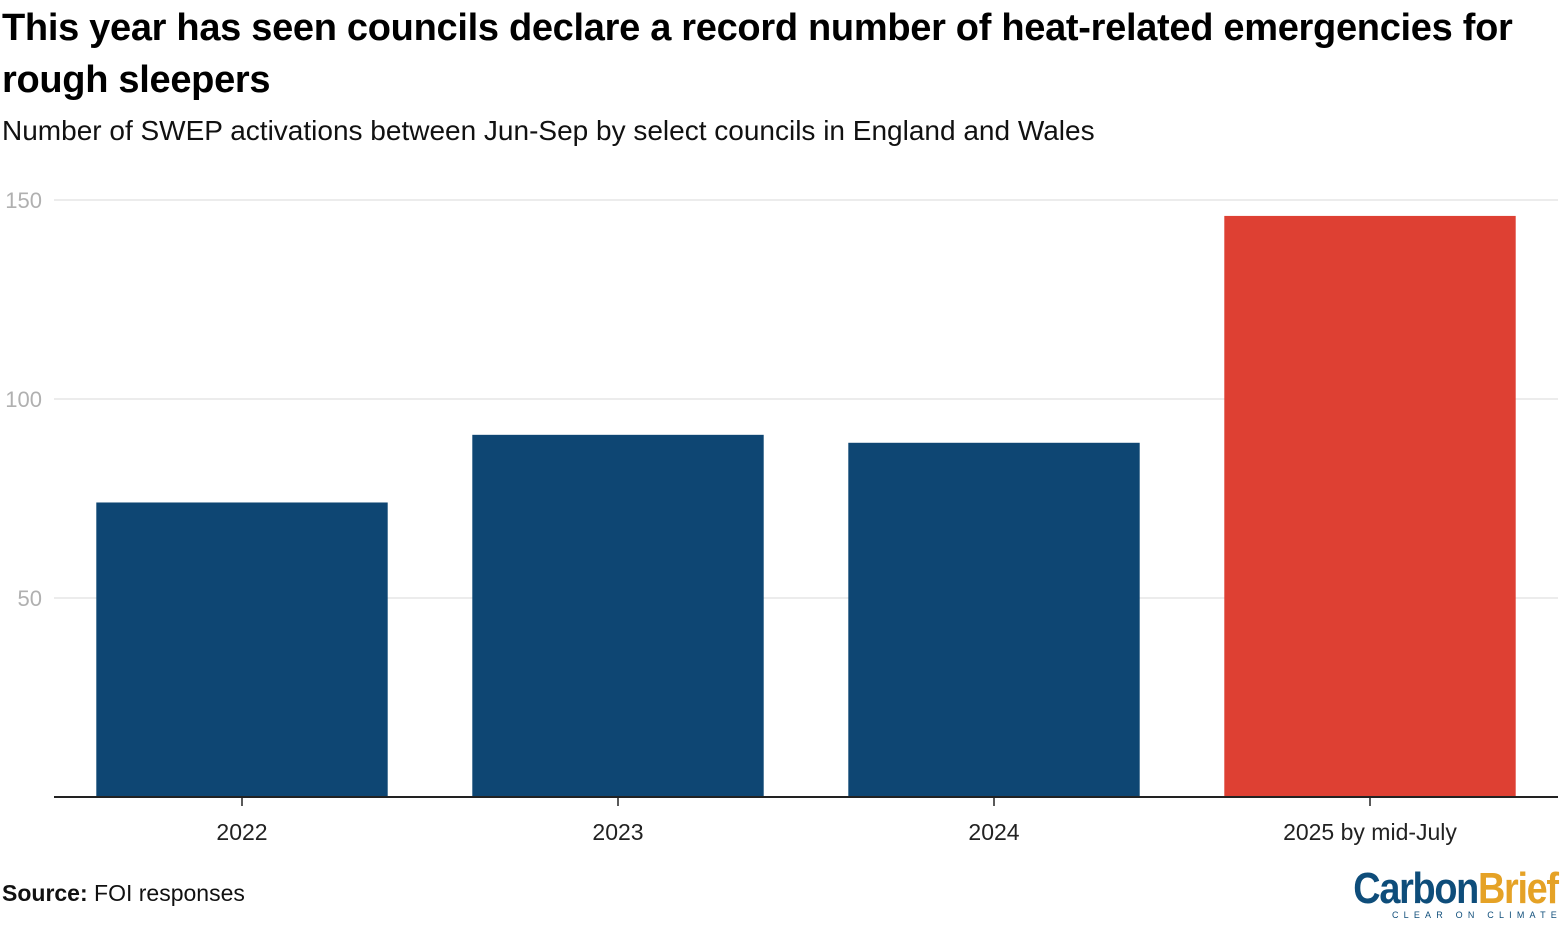  Describe the element at coordinates (1370, 506) in the screenshot. I see `bar-2025-by-mid-july` at that location.